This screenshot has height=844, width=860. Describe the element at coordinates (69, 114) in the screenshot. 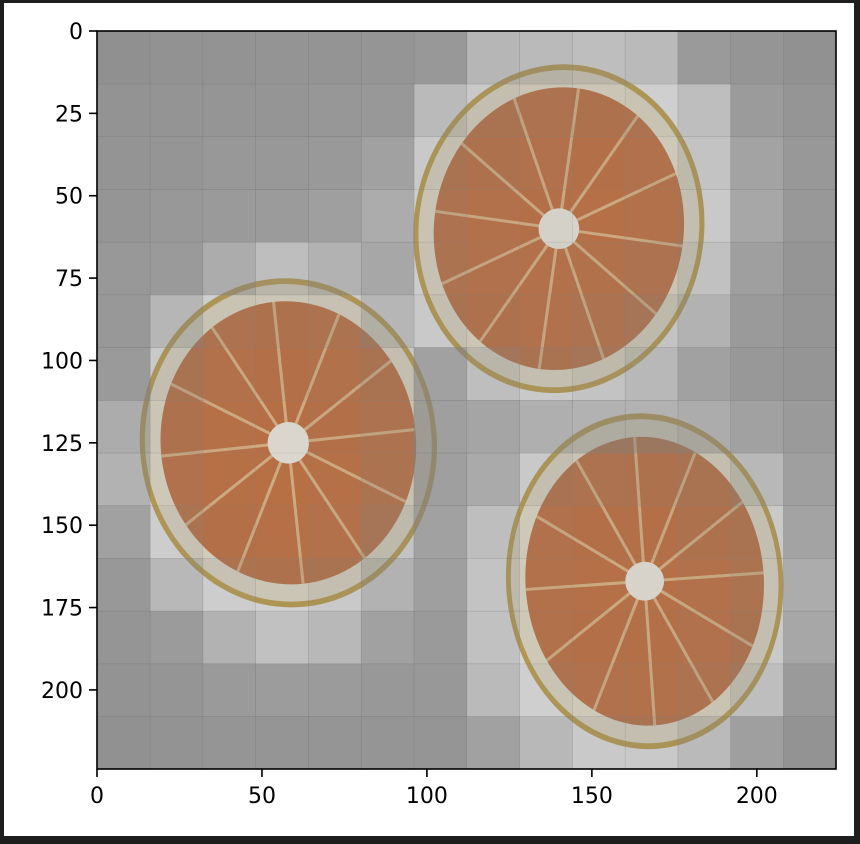

I see `y-tick-label: 25` at that location.